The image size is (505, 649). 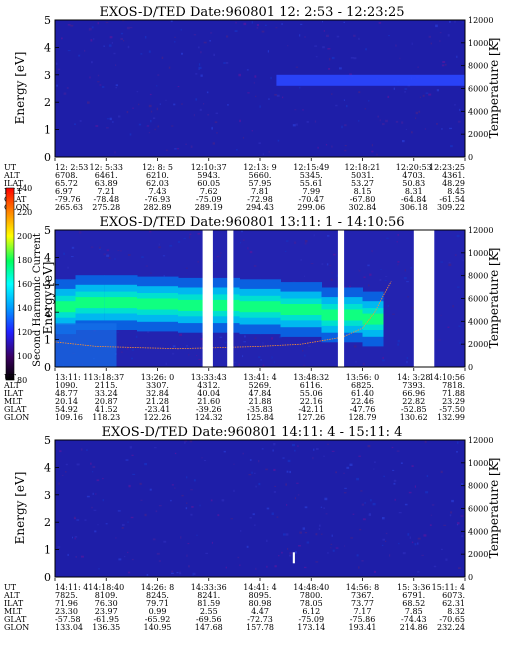 What do you see at coordinates (478, 299) in the screenshot?
I see `y2-tick-label: 6000` at bounding box center [478, 299].